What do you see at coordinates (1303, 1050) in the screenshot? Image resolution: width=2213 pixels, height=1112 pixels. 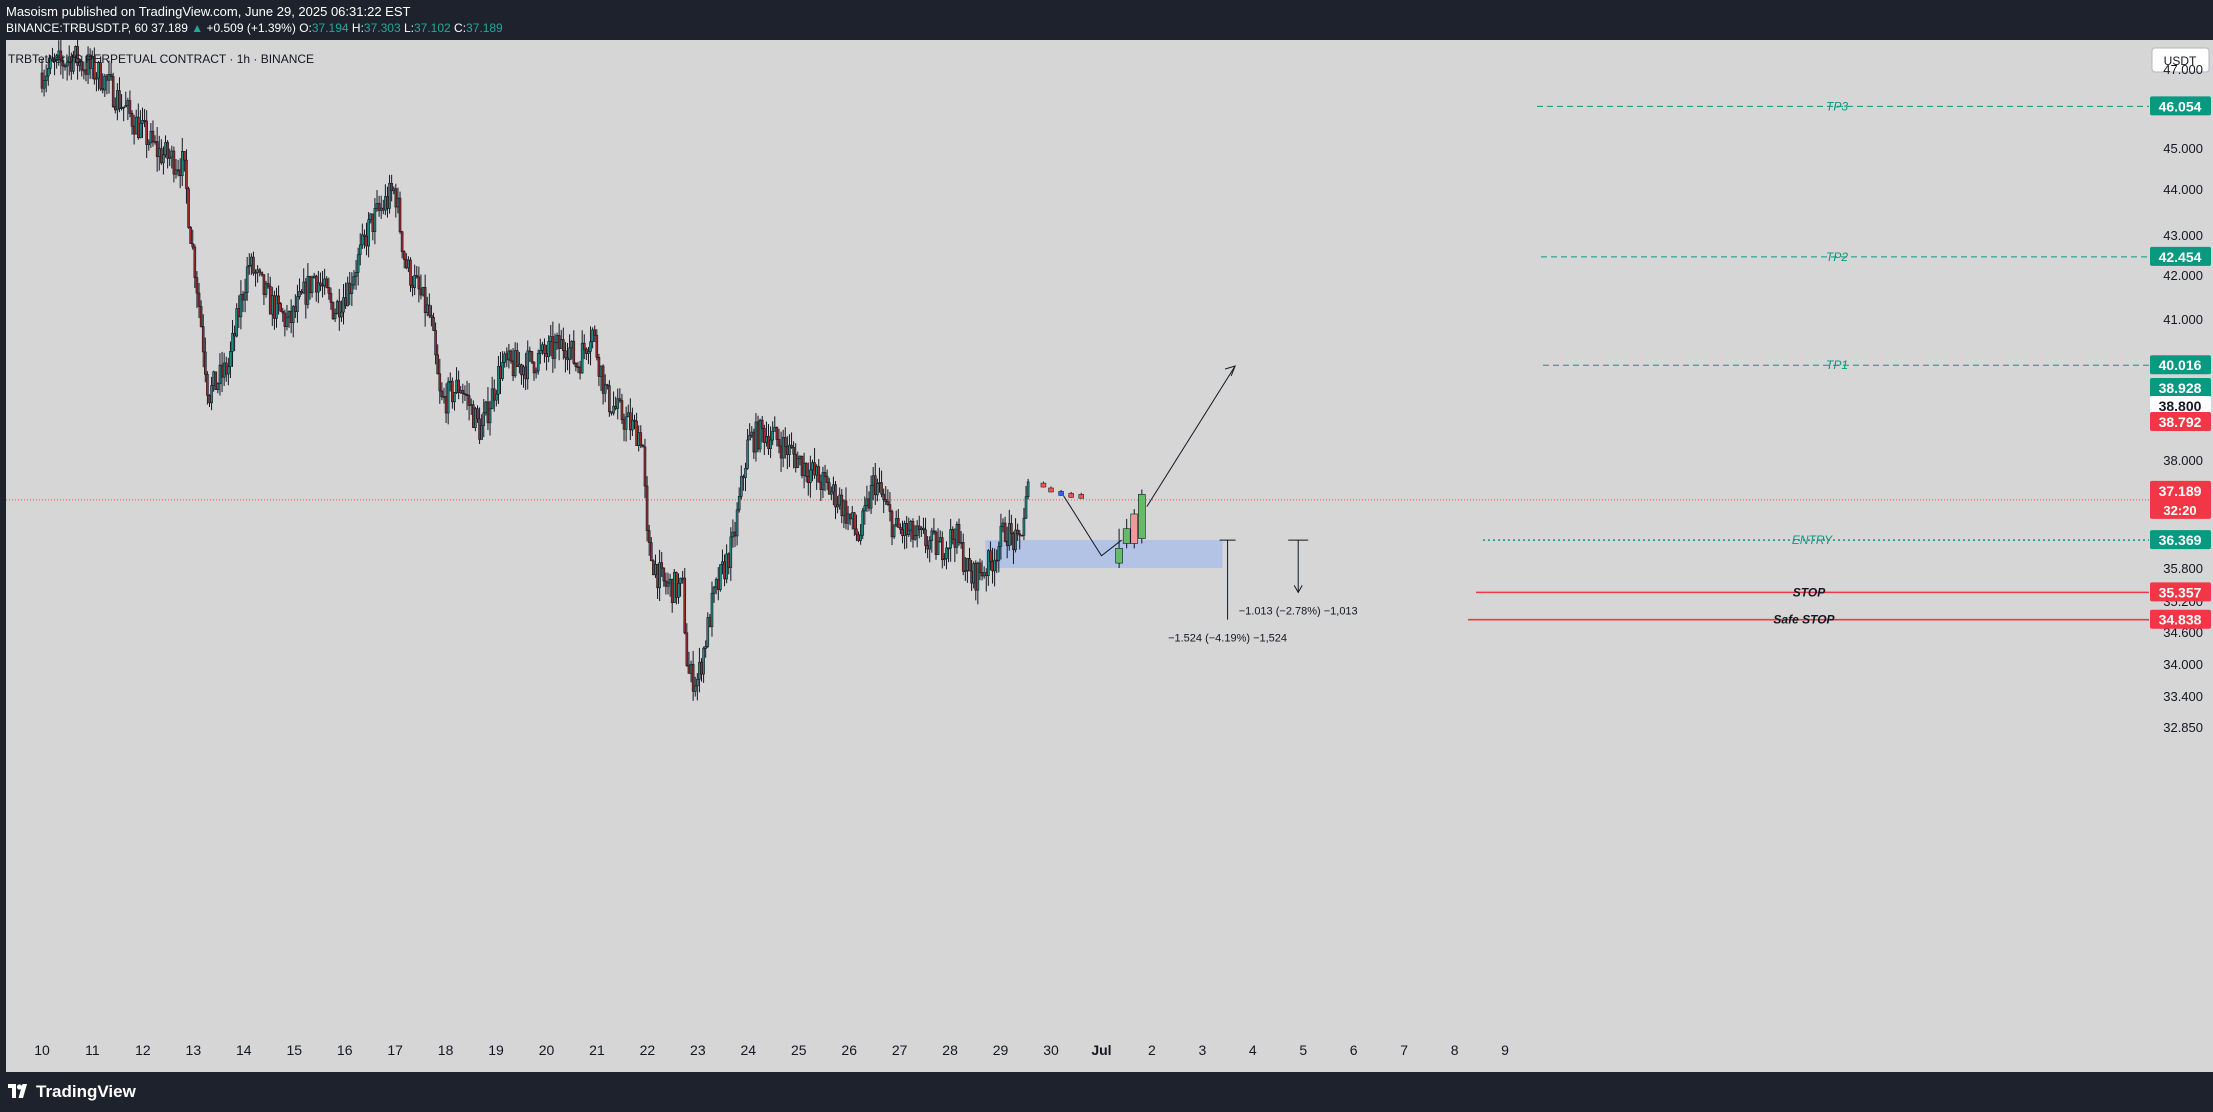 I see `x-tick-label: 5` at bounding box center [1303, 1050].